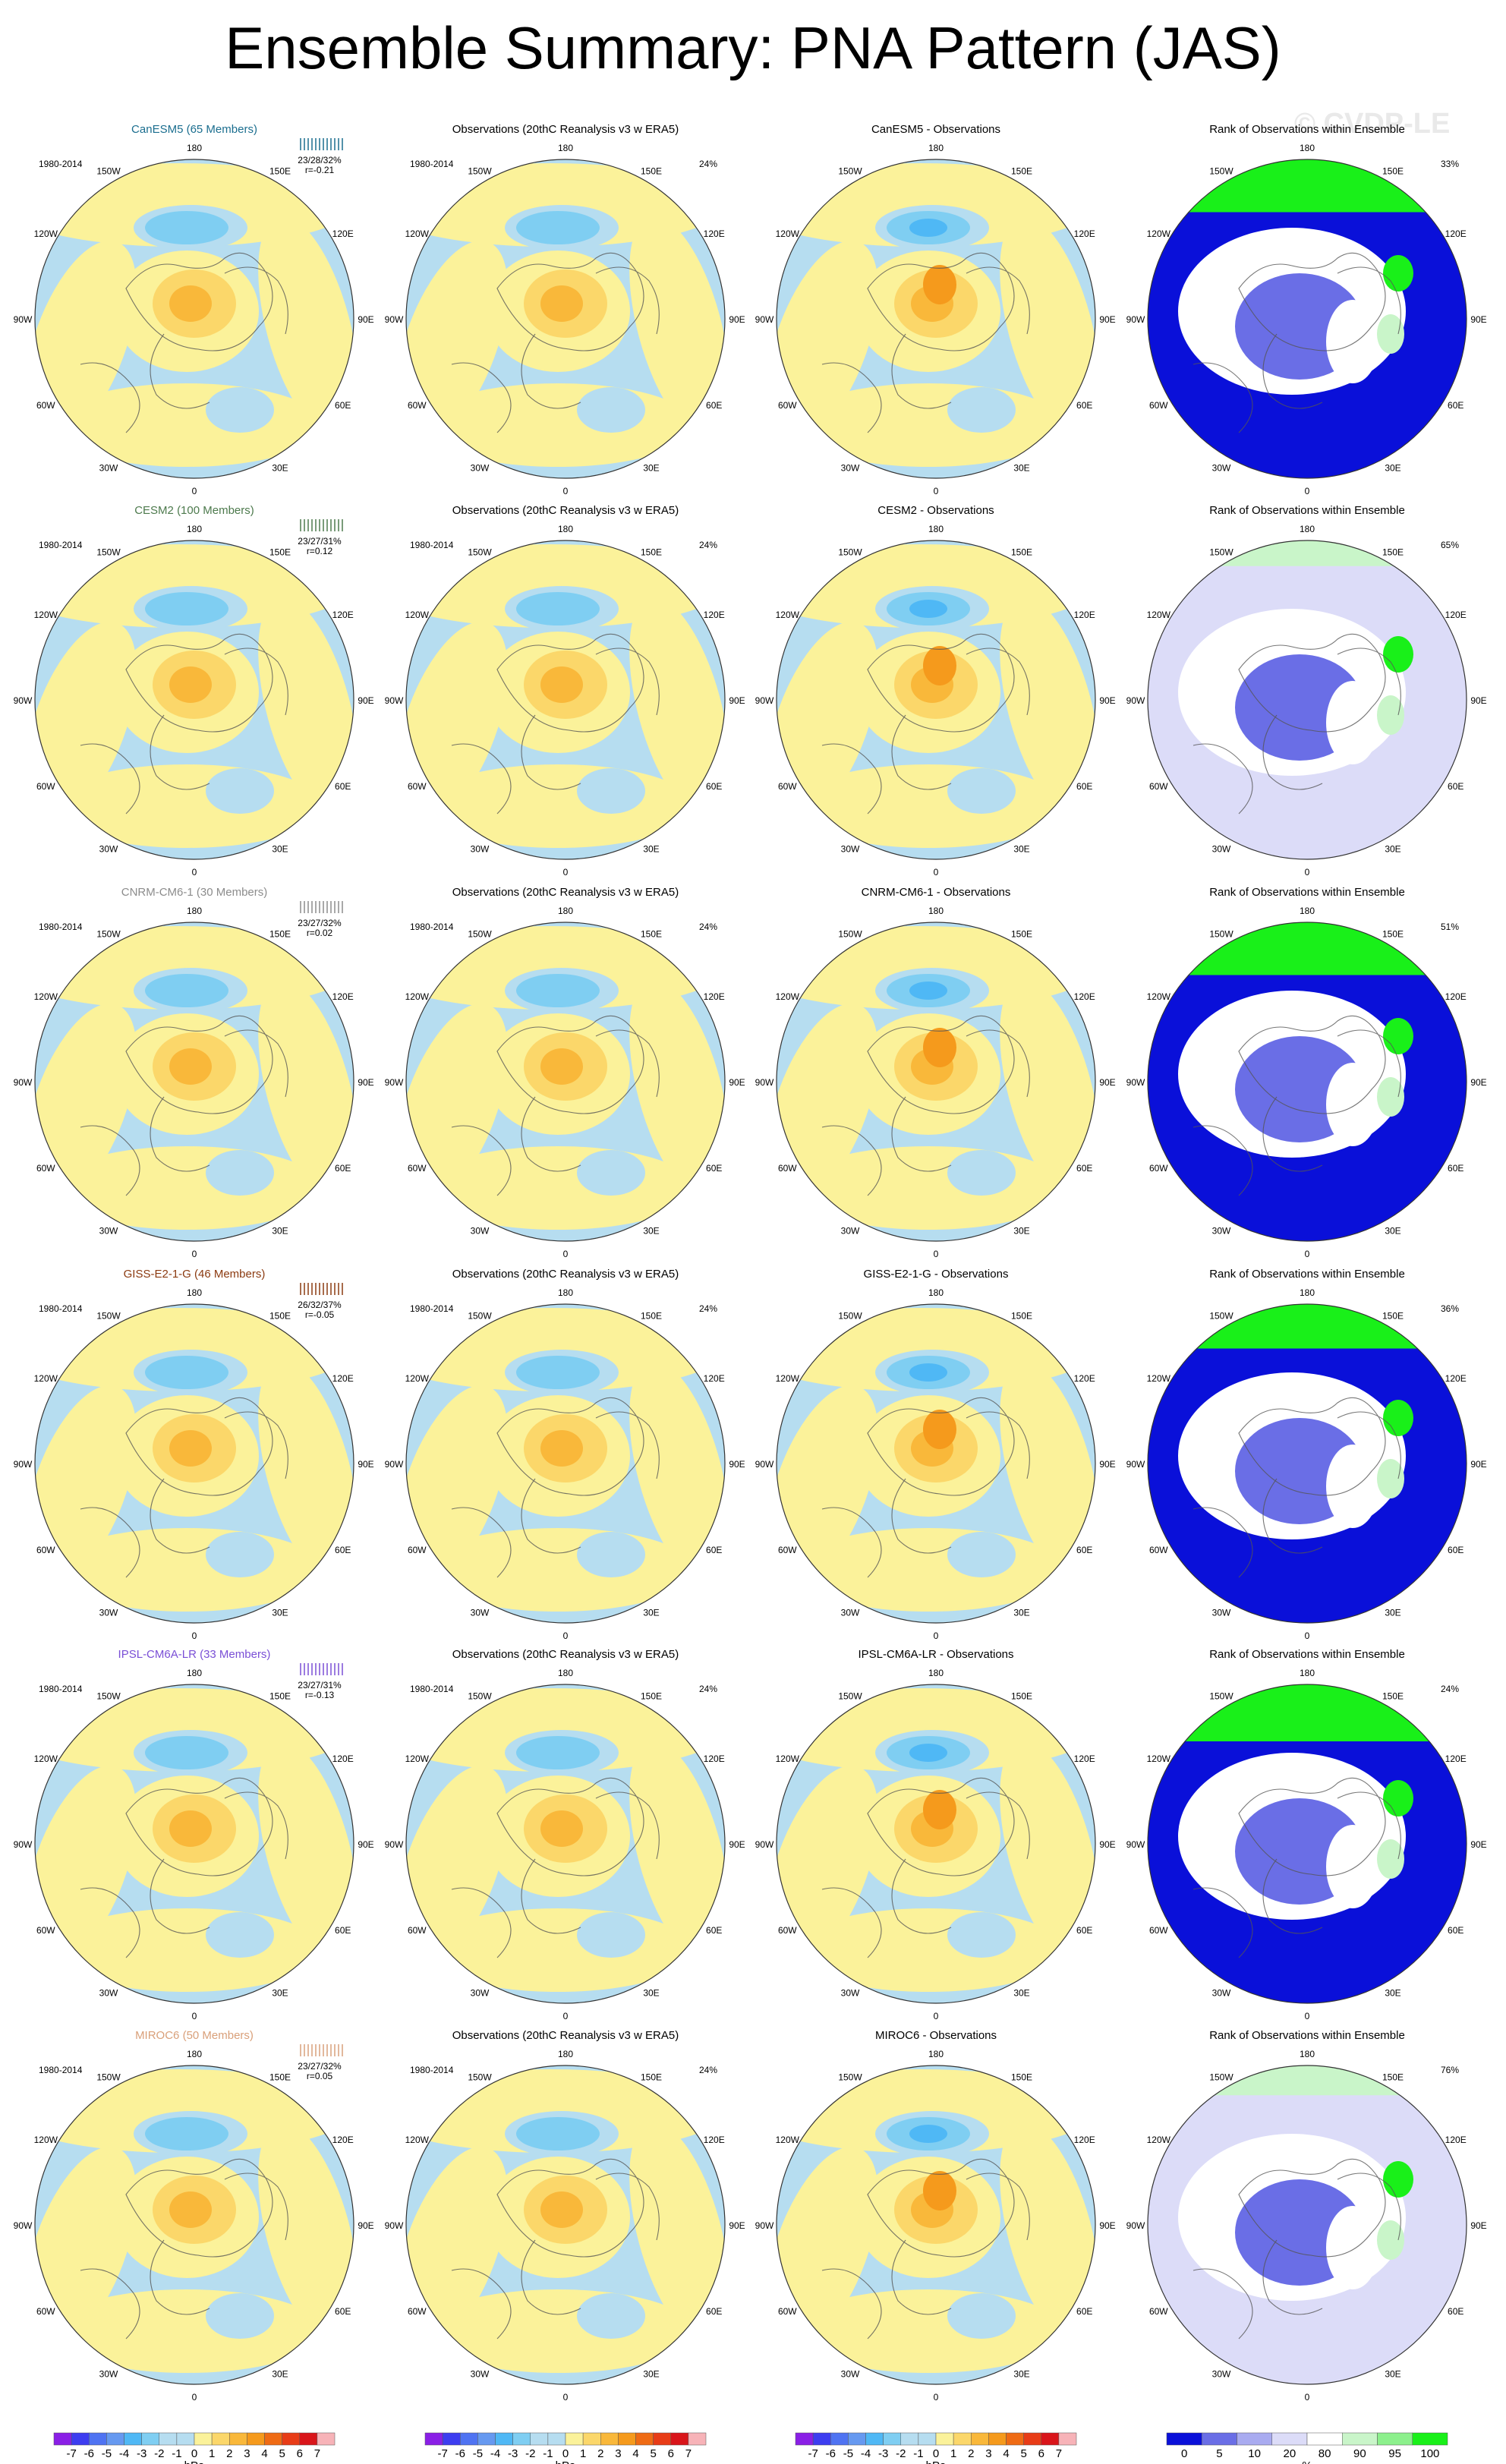 The image size is (1506, 2464). I want to click on lon-tick-label: 150W, so click(850, 2077).